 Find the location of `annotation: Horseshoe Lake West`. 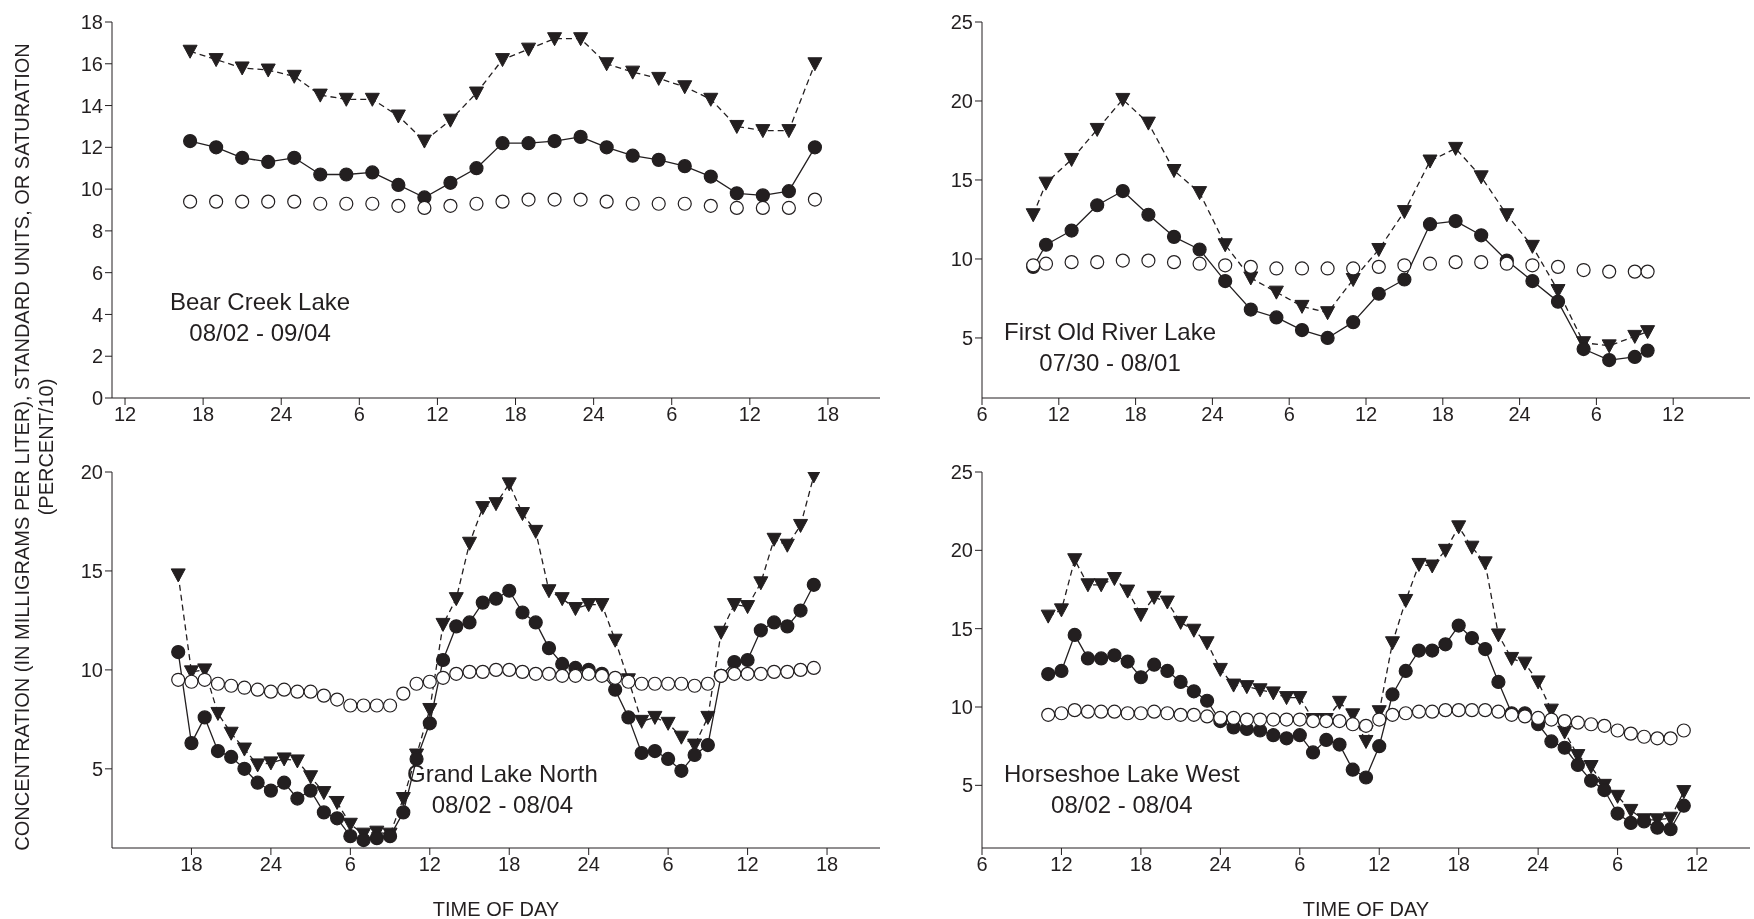

annotation: Horseshoe Lake West is located at coordinates (1122, 774).